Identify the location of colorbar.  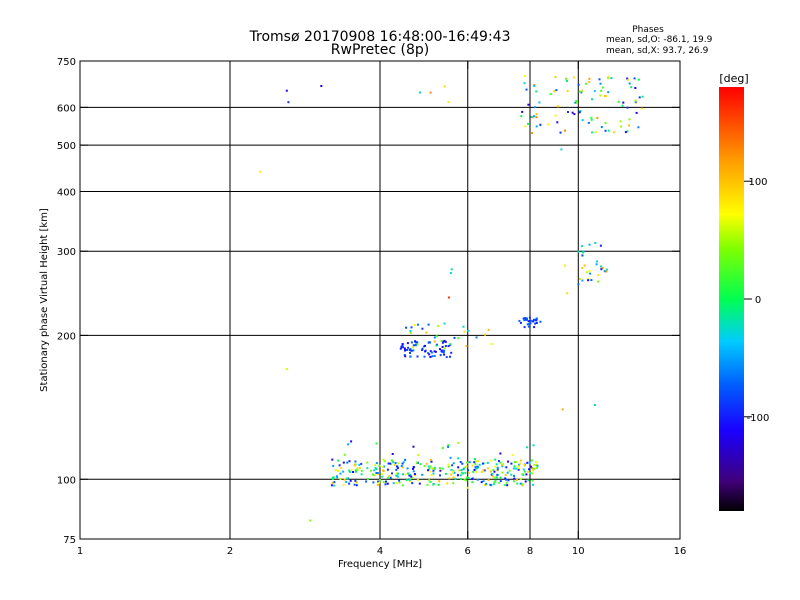
(731, 299).